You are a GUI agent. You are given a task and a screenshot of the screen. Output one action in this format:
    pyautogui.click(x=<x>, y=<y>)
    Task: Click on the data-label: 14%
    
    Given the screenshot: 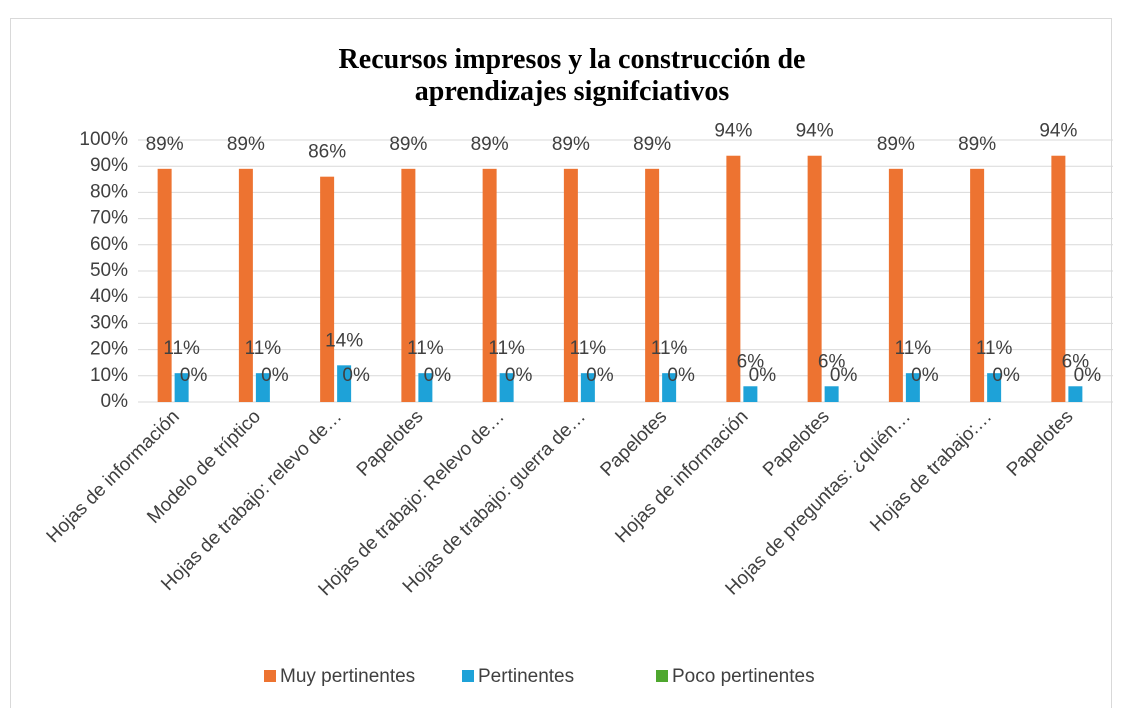 What is the action you would take?
    pyautogui.click(x=344, y=340)
    